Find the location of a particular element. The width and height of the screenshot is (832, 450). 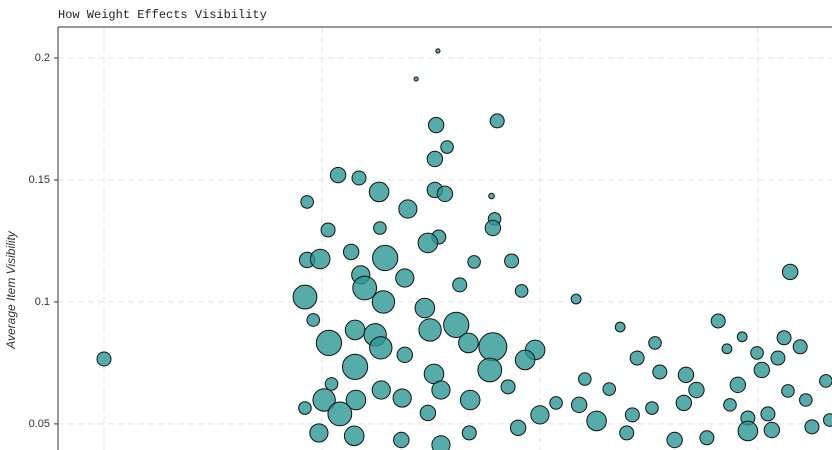

y-tick-label: 0.2 is located at coordinates (42, 58).